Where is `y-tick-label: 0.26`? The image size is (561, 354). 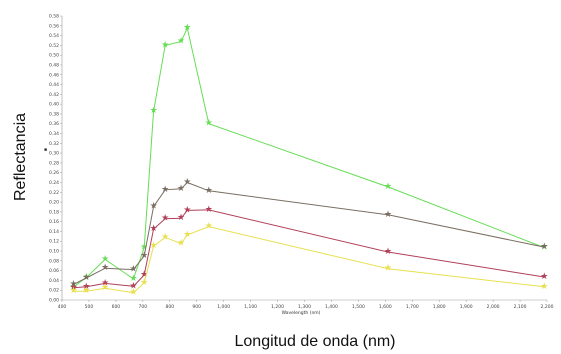
y-tick-label: 0.26 is located at coordinates (54, 173).